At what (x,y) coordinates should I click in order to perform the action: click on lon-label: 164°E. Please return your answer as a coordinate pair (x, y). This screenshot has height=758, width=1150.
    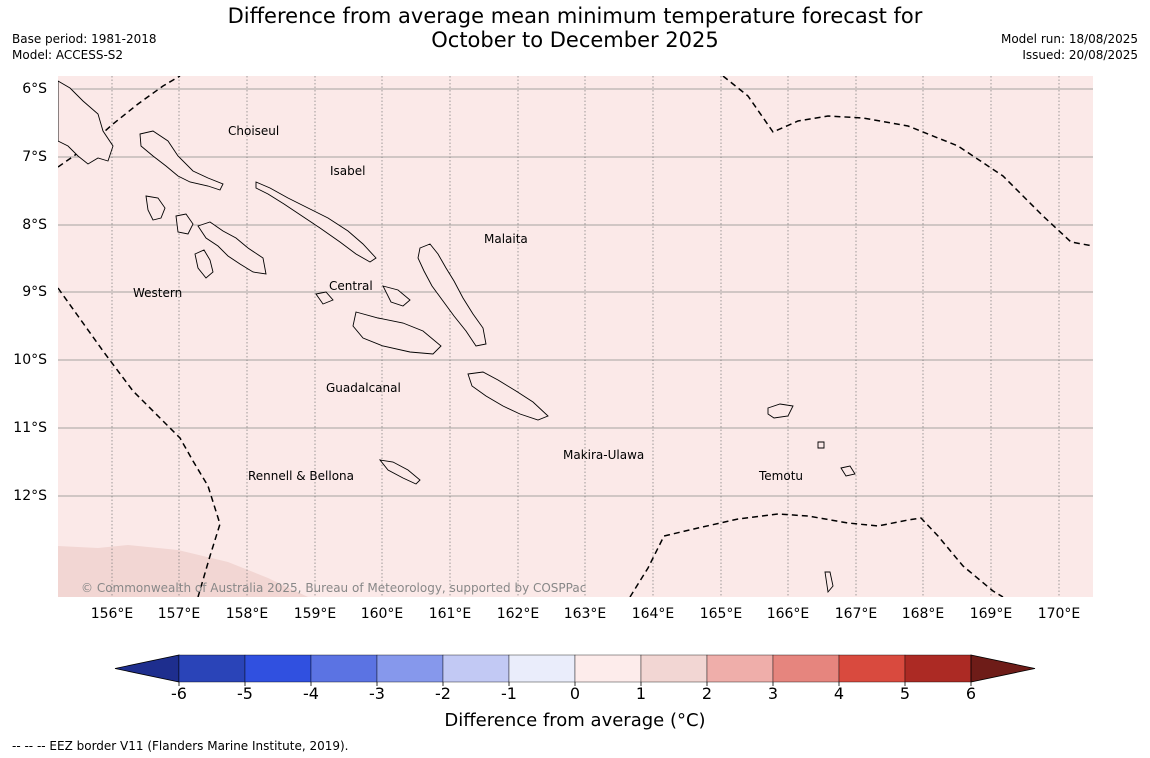
    Looking at the image, I should click on (653, 614).